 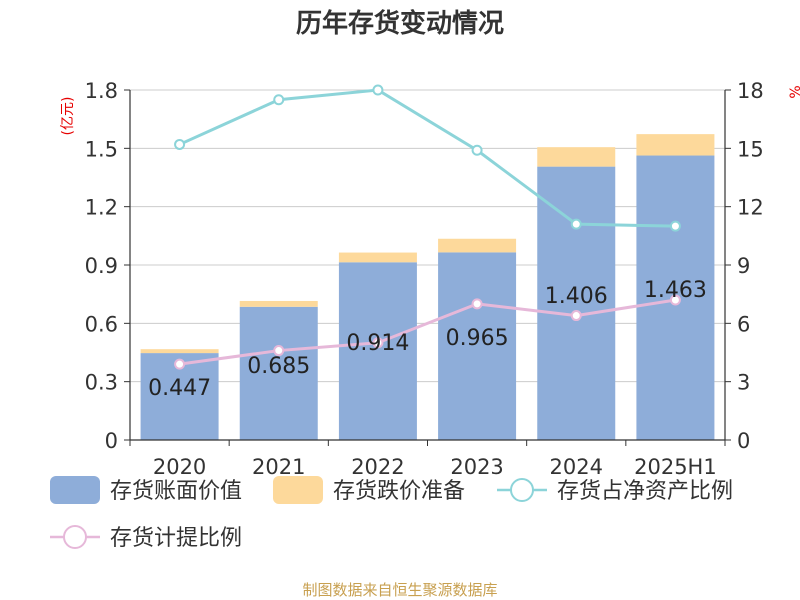 I want to click on x-tick-label: 2025H1, so click(x=675, y=467).